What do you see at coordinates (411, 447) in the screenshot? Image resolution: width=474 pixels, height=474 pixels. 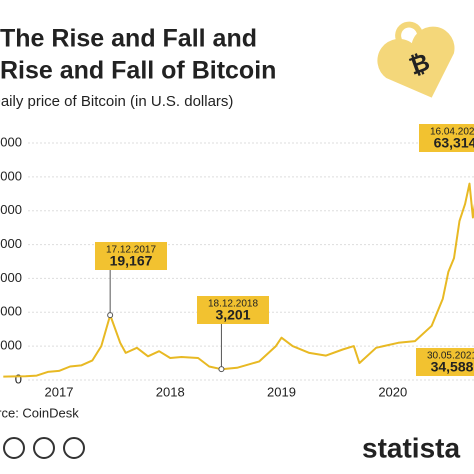 I see `brand: statista` at bounding box center [411, 447].